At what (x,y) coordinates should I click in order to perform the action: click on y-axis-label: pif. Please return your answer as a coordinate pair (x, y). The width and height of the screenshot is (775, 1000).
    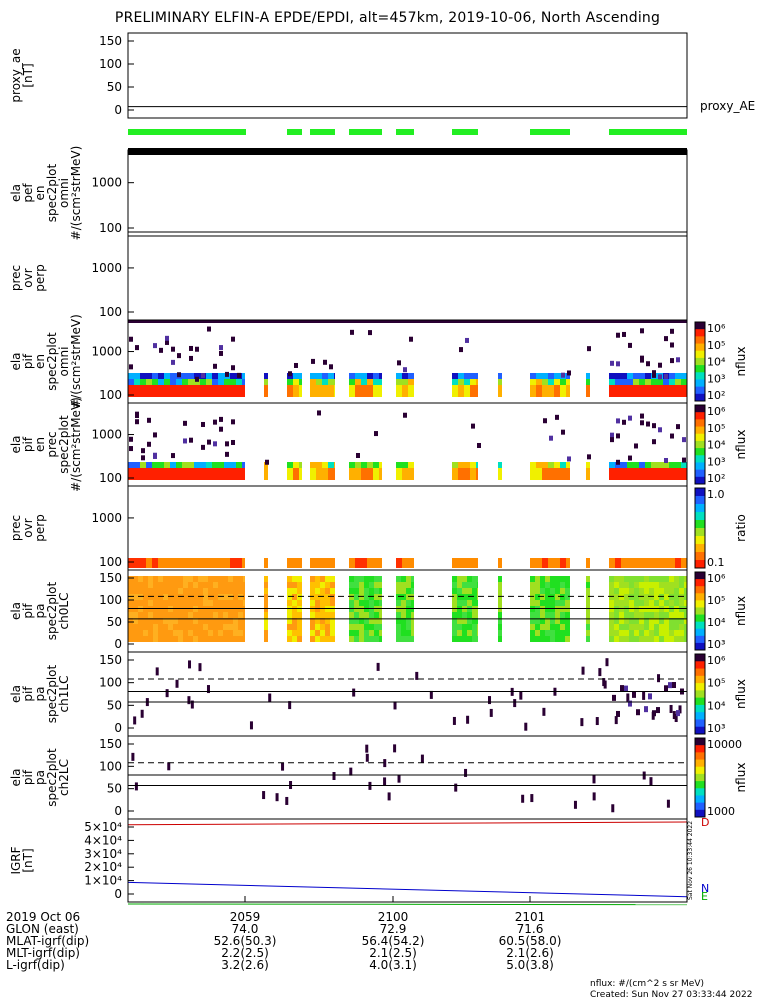
    Looking at the image, I should click on (28, 361).